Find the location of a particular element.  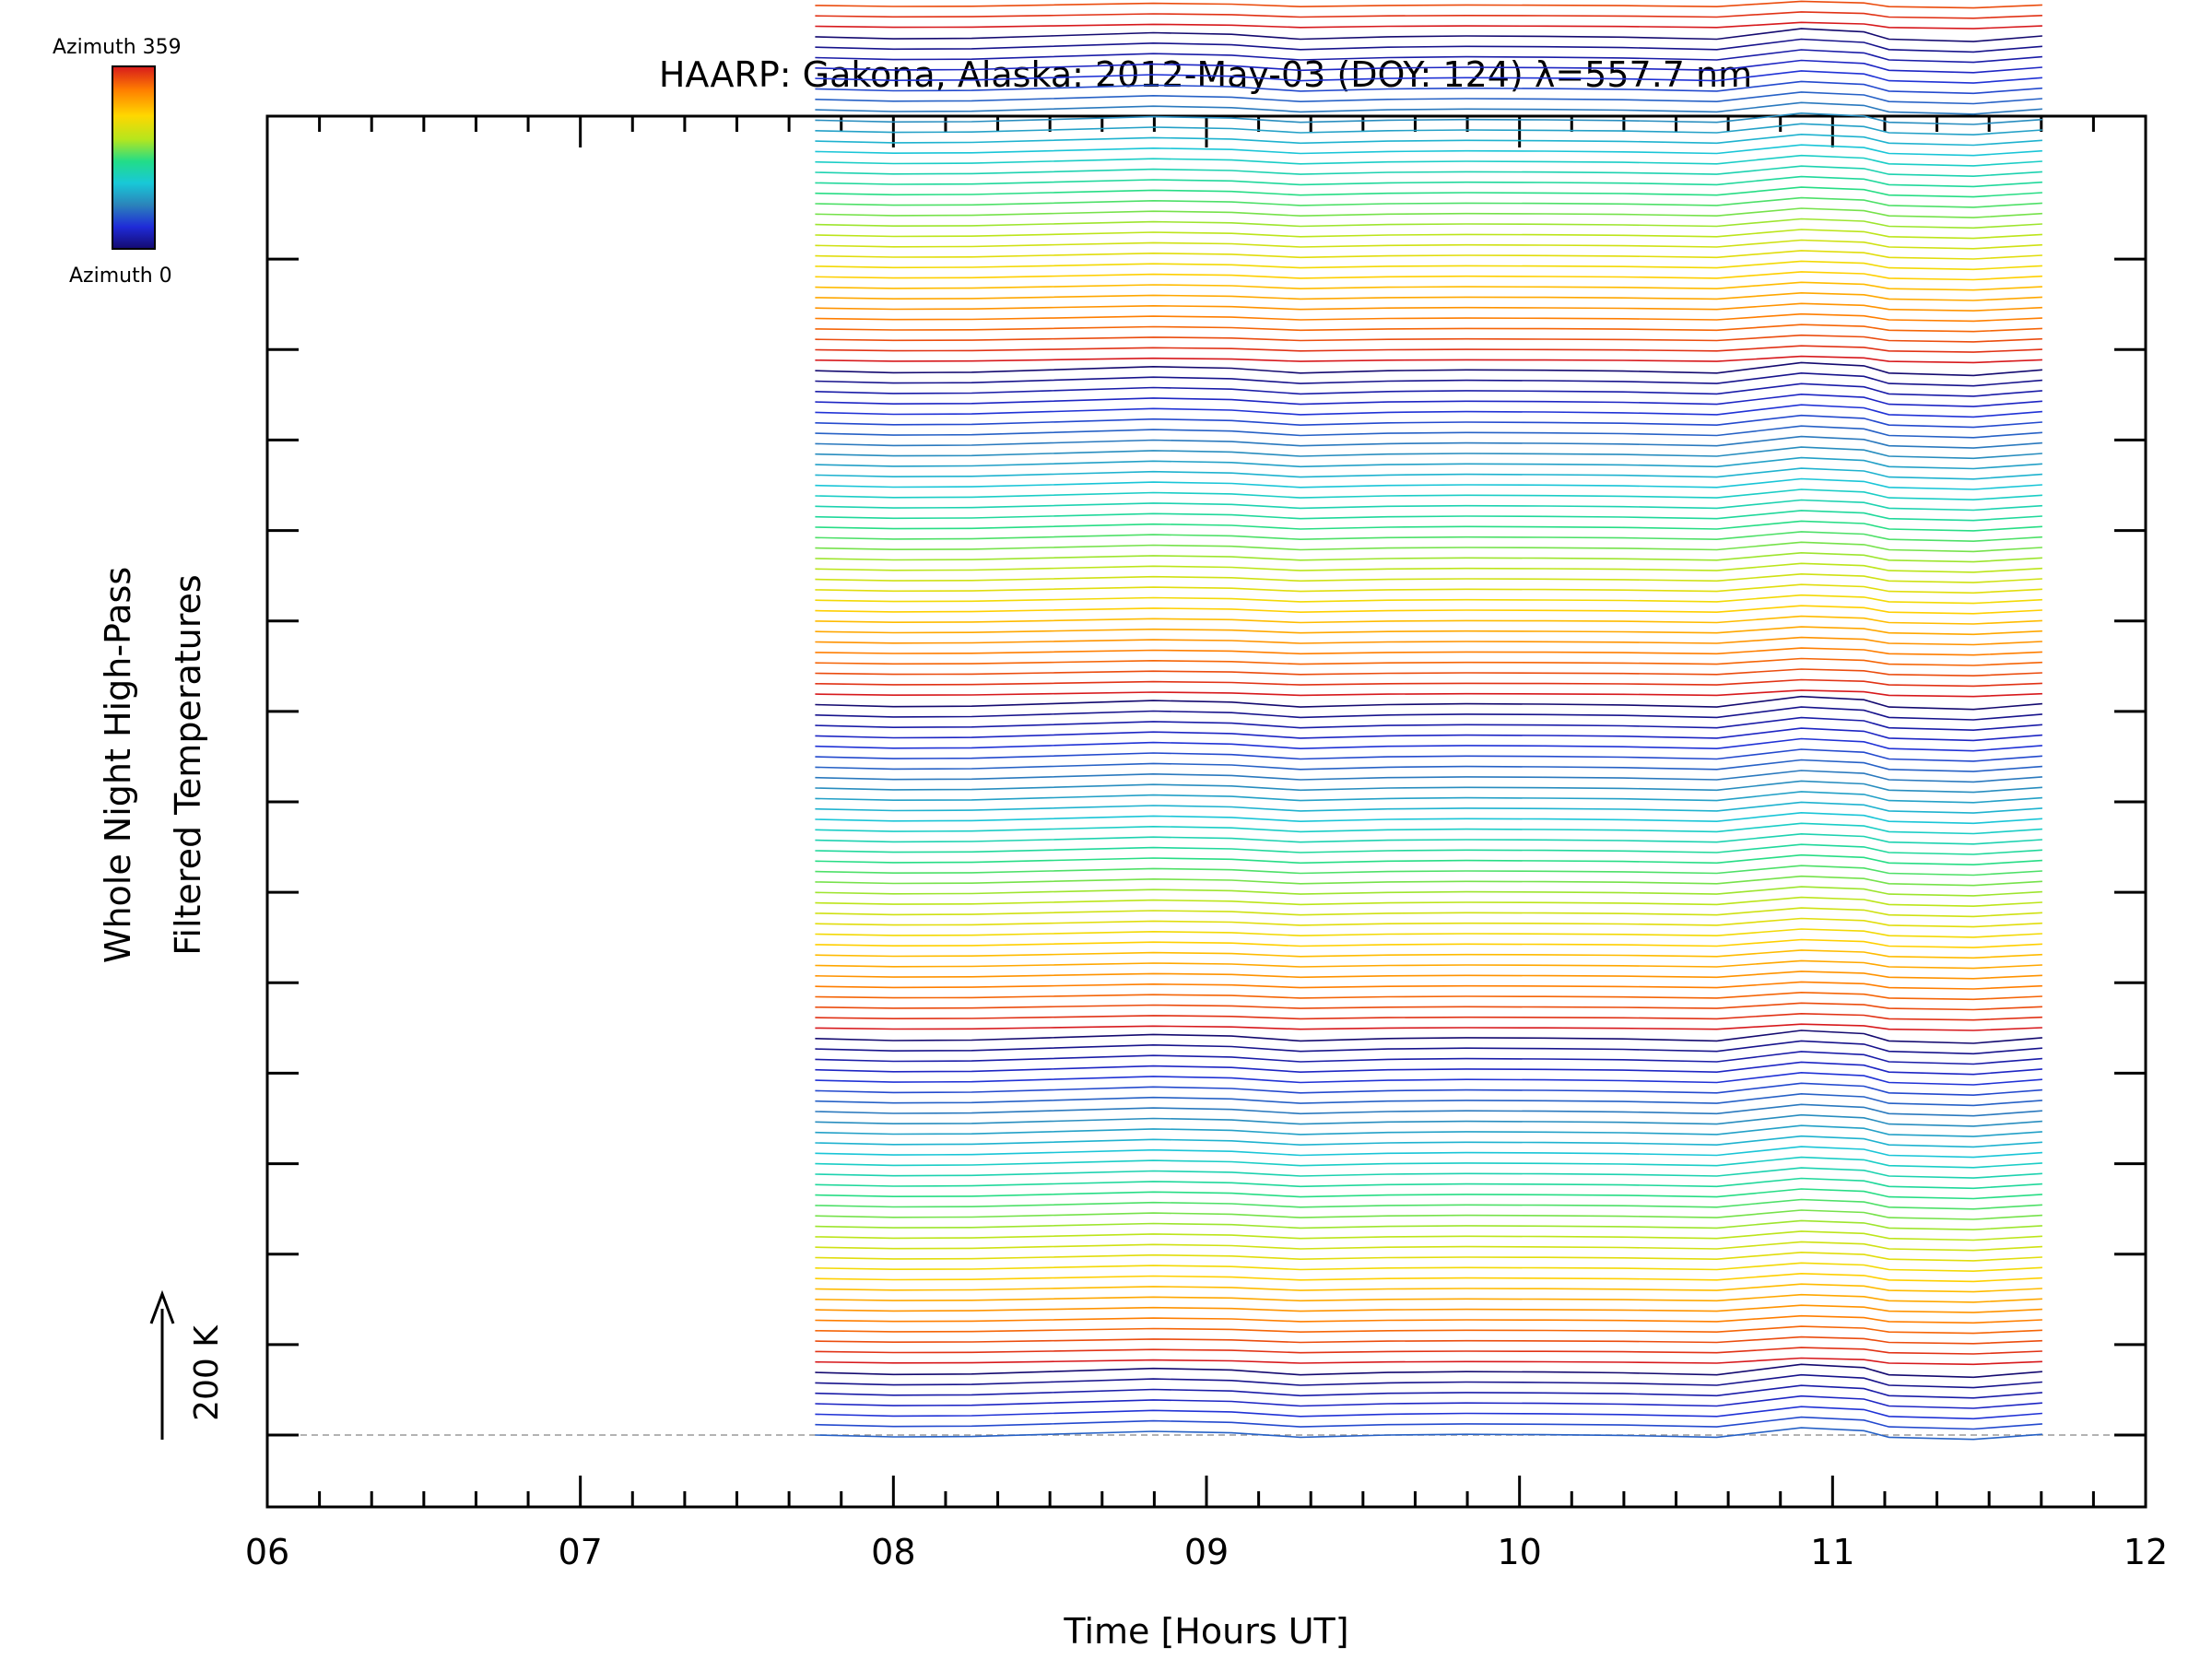

scale-bar-label: 200 K is located at coordinates (207, 1372).